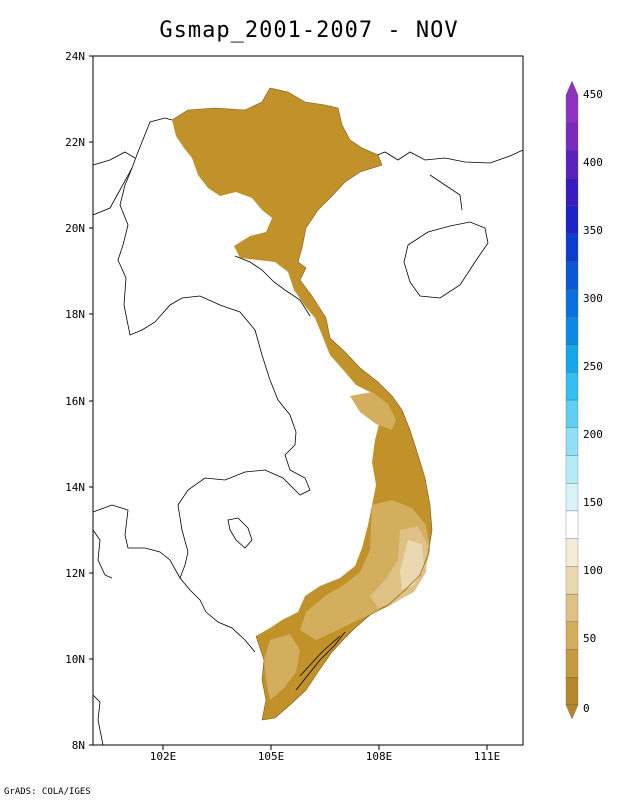 The image size is (618, 800). I want to click on colorbar-label-250: 250, so click(593, 366).